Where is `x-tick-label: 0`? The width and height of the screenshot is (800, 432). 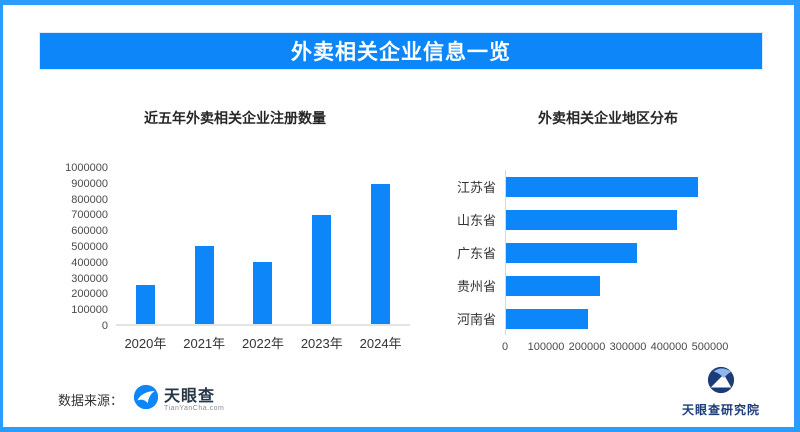 x-tick-label: 0 is located at coordinates (505, 347).